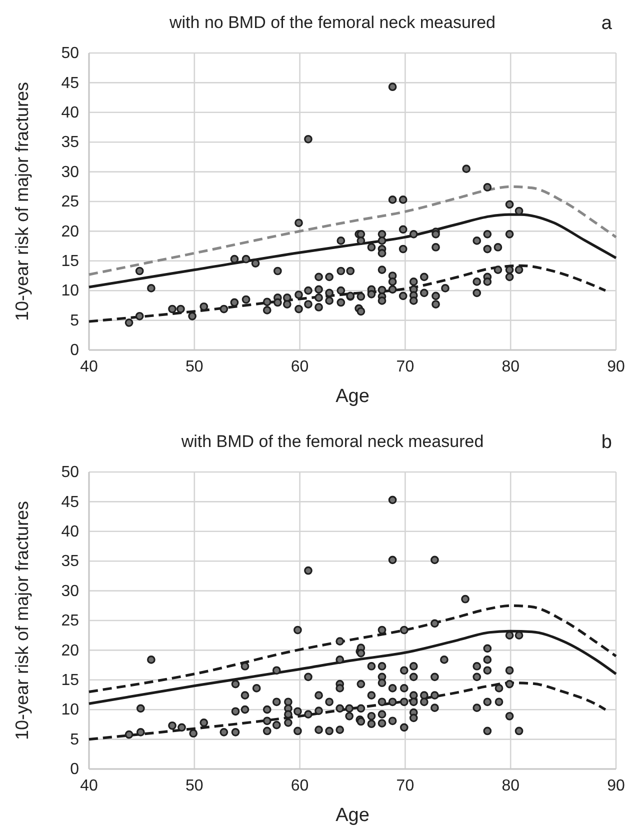 This screenshot has width=628, height=838. What do you see at coordinates (606, 442) in the screenshot?
I see `text: b` at bounding box center [606, 442].